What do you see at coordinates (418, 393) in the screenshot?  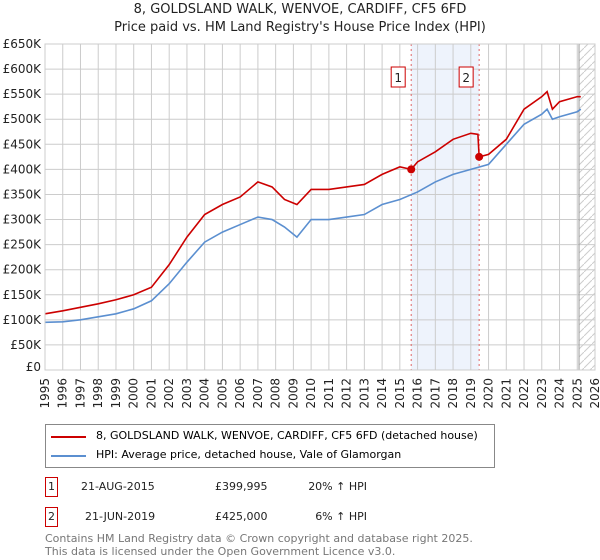 I see `x-tick-label: 2016` at bounding box center [418, 393].